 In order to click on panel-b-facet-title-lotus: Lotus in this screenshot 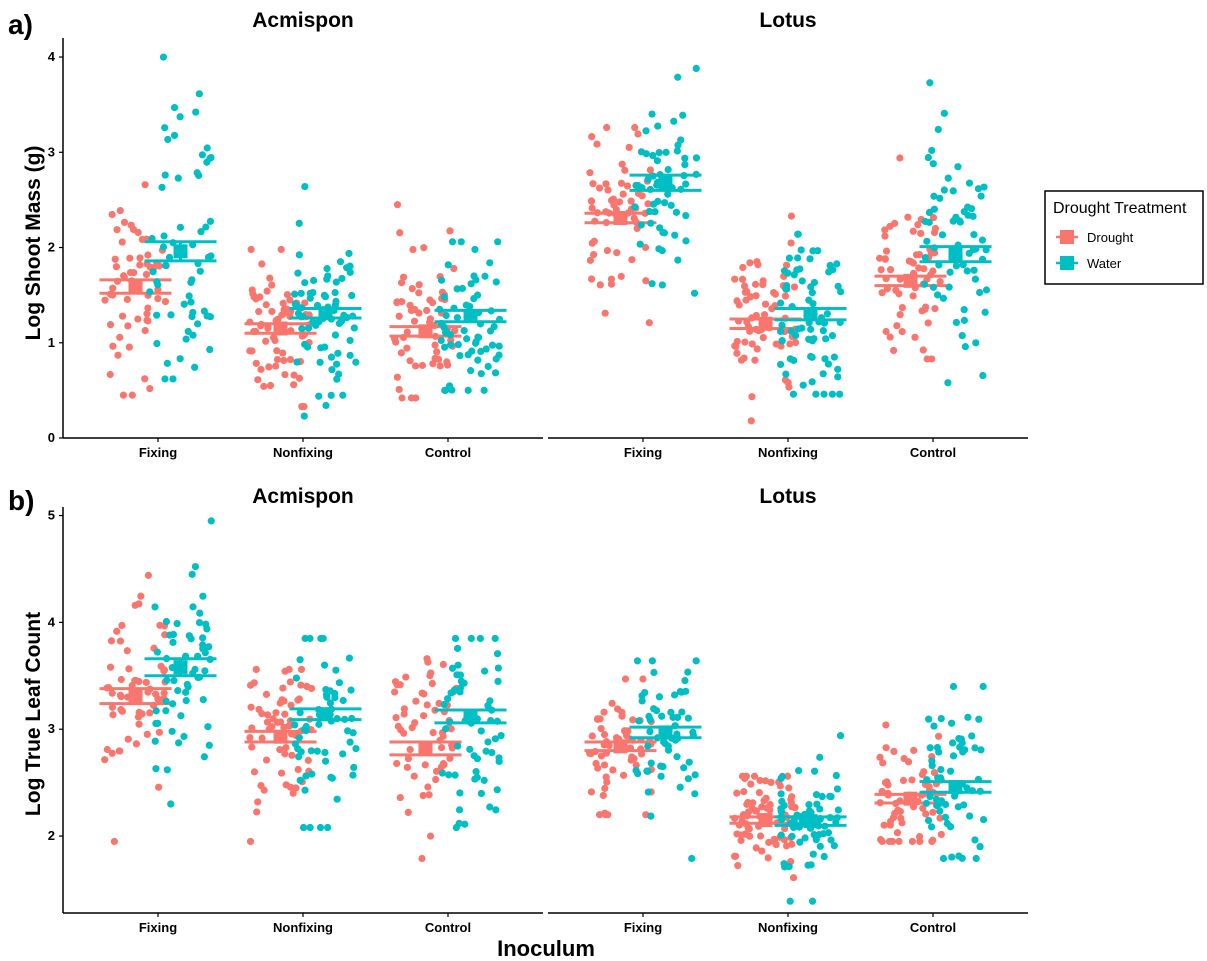, I will do `click(787, 496)`.